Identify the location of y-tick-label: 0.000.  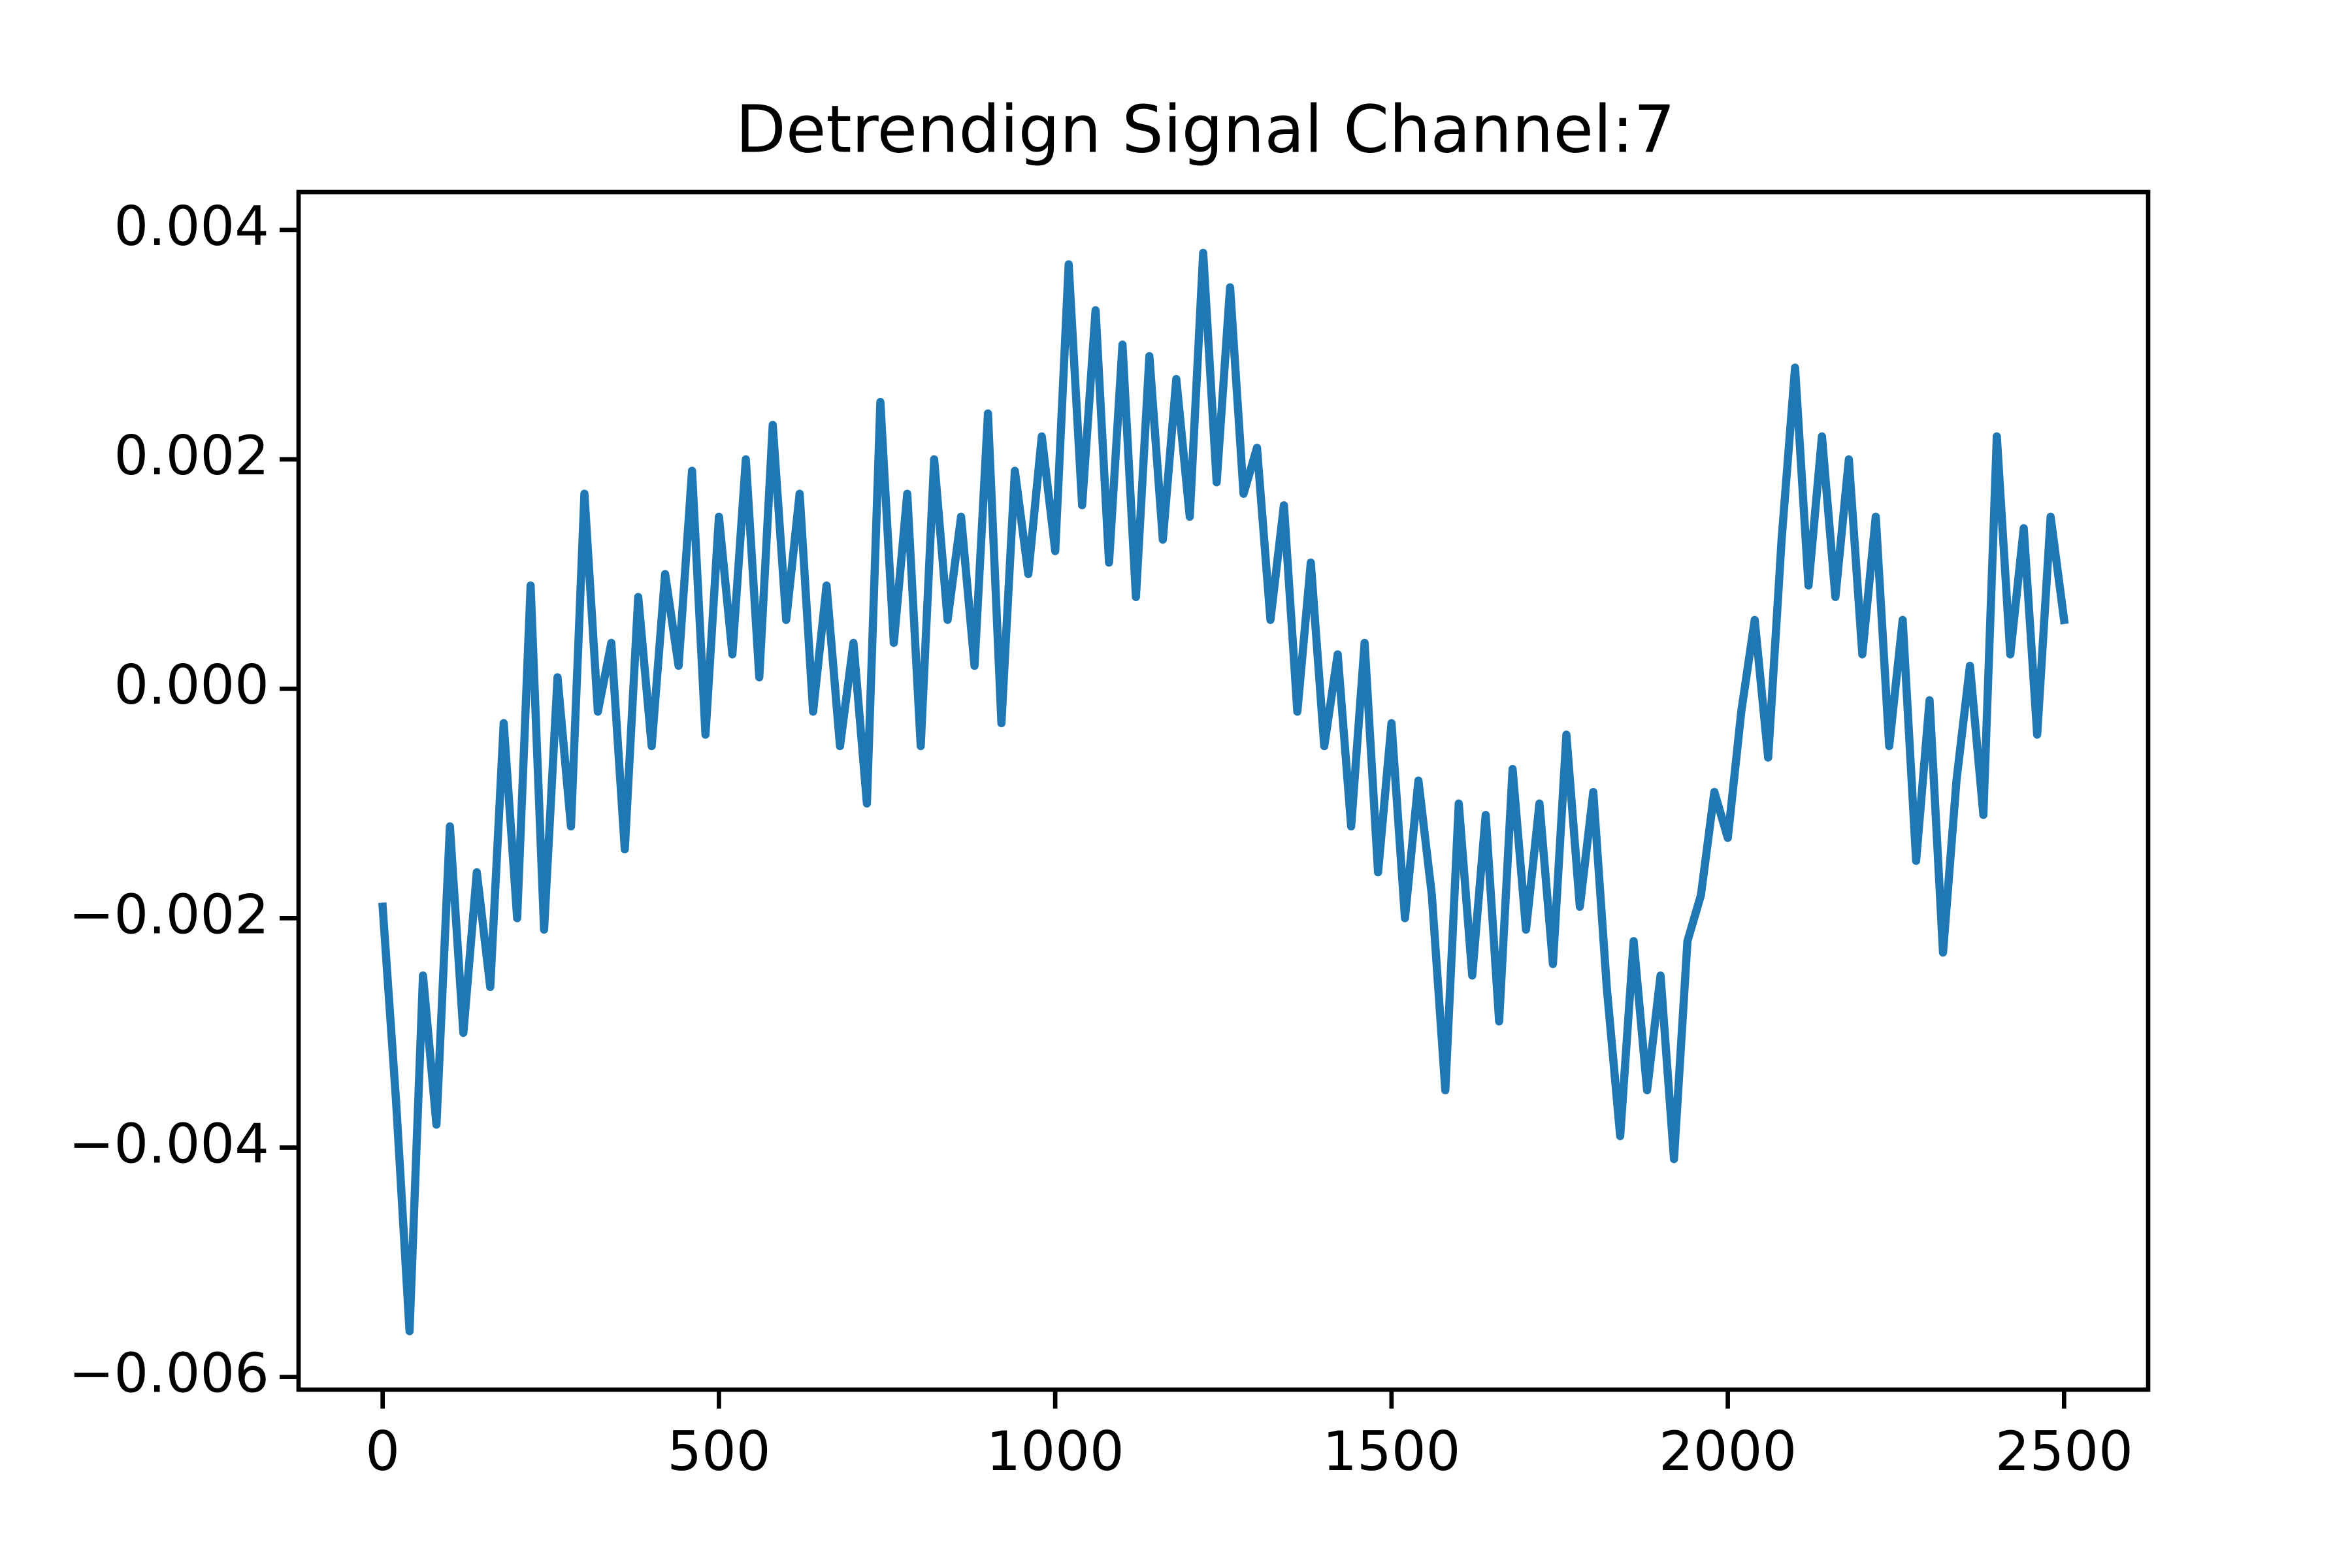
(191, 685).